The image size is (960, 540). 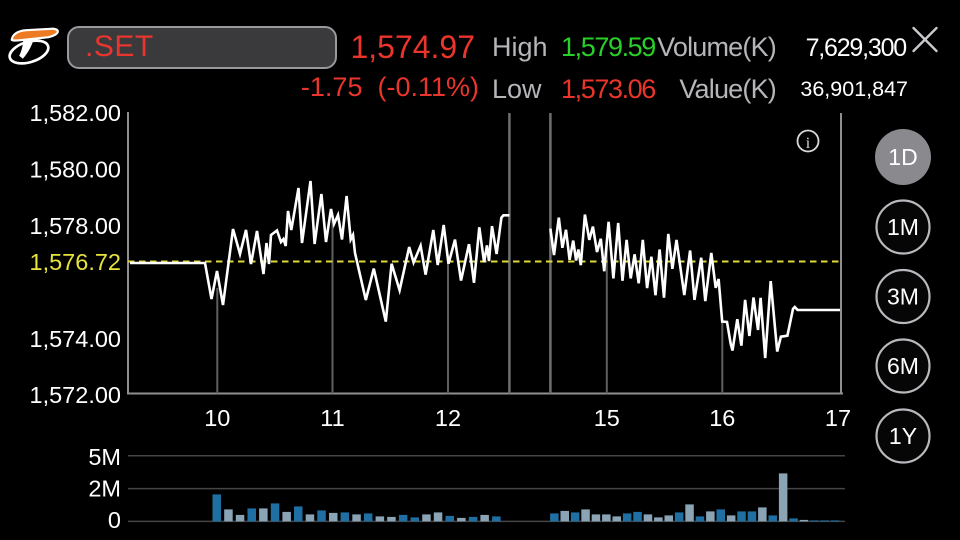 I want to click on svg-text: 12, so click(x=448, y=418).